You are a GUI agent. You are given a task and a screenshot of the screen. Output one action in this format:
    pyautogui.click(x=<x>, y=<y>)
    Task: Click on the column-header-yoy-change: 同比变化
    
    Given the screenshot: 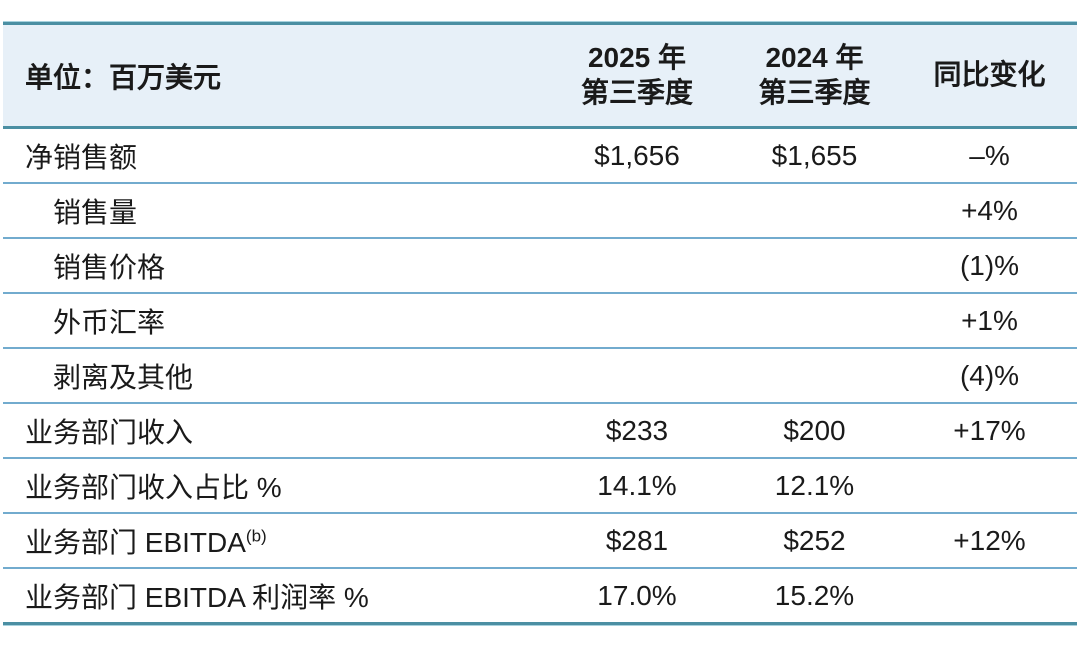 What is the action you would take?
    pyautogui.click(x=989, y=75)
    